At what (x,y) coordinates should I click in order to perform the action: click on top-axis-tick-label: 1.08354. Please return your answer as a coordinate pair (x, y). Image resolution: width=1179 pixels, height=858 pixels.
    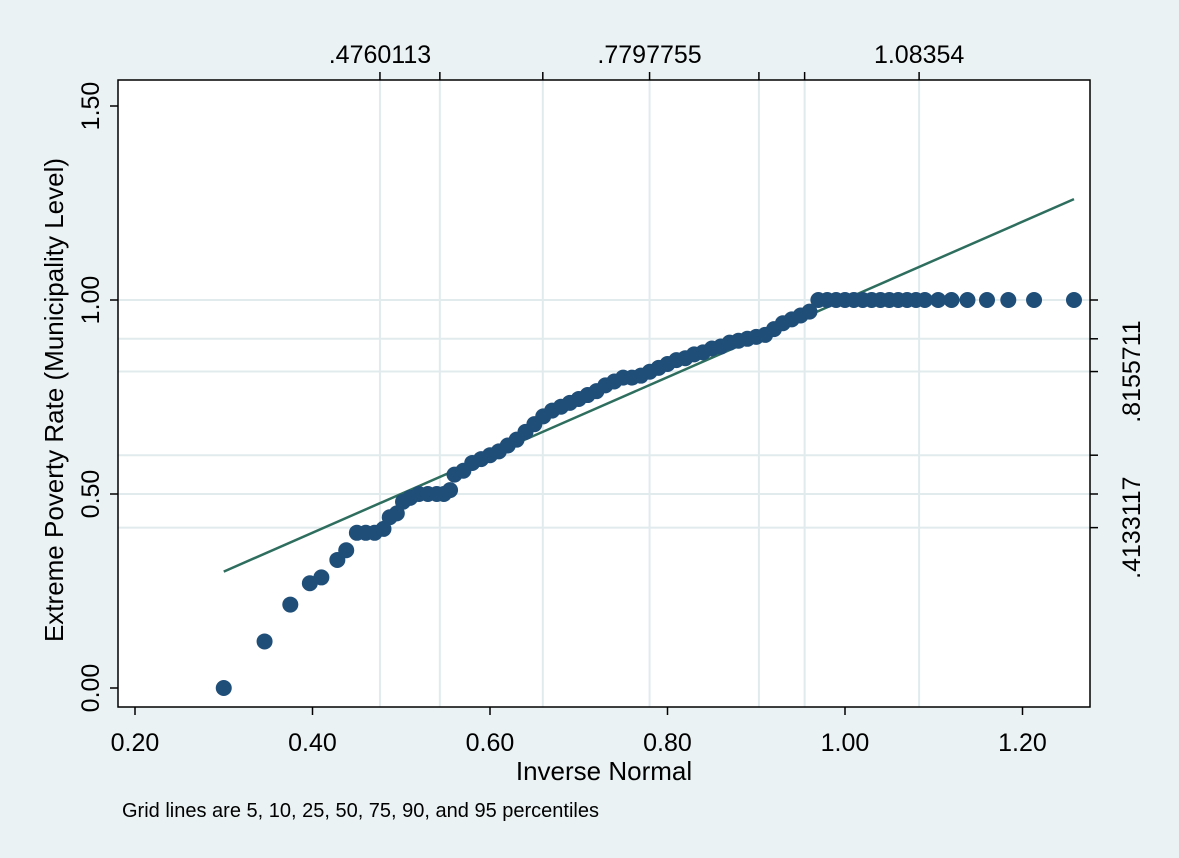
    Looking at the image, I should click on (919, 55).